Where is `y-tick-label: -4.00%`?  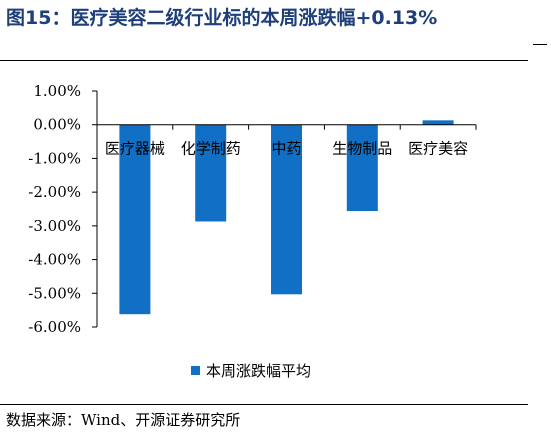 y-tick-label: -4.00% is located at coordinates (54, 260).